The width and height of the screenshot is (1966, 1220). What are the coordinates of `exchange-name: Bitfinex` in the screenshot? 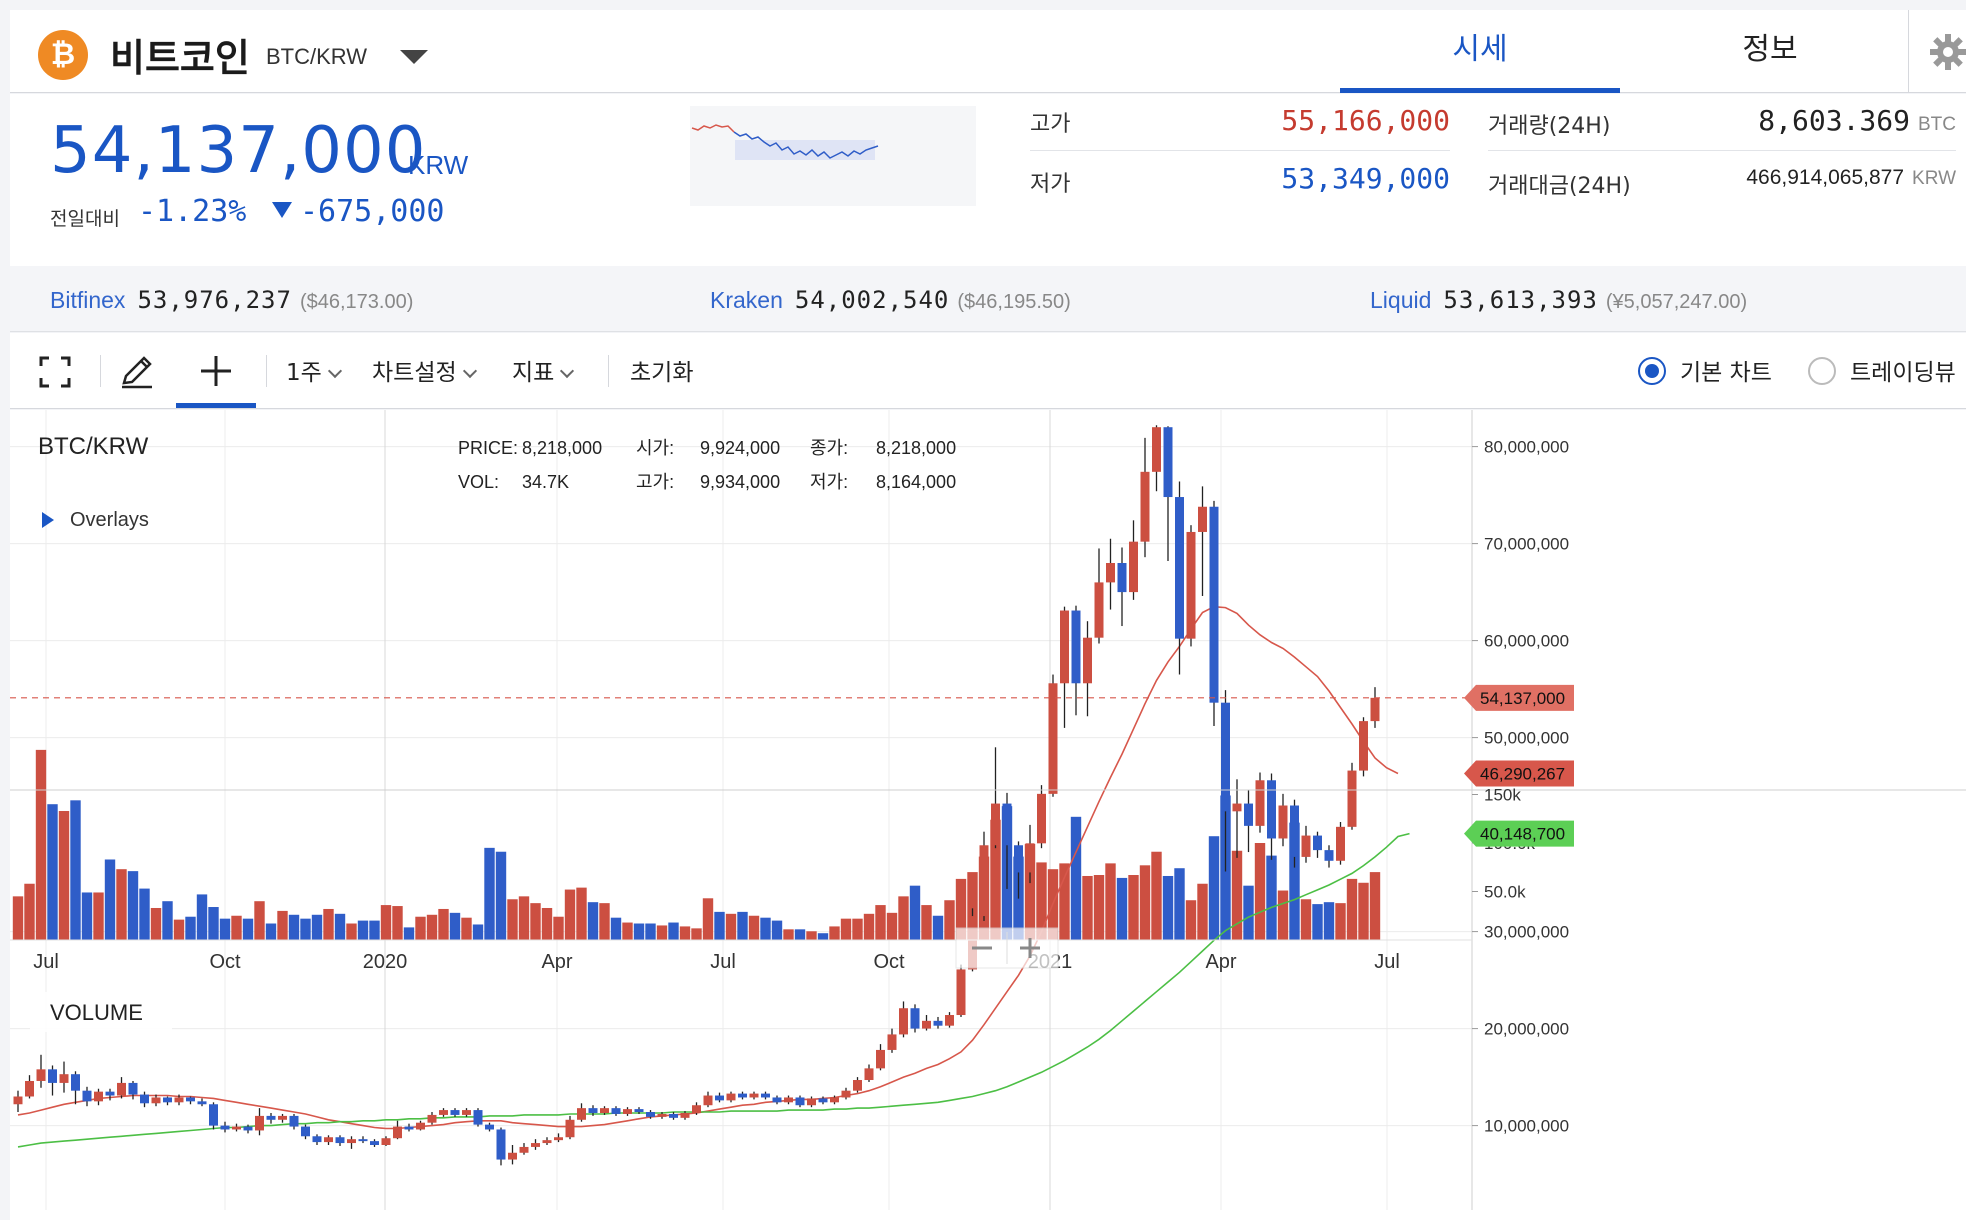 It's located at (88, 300).